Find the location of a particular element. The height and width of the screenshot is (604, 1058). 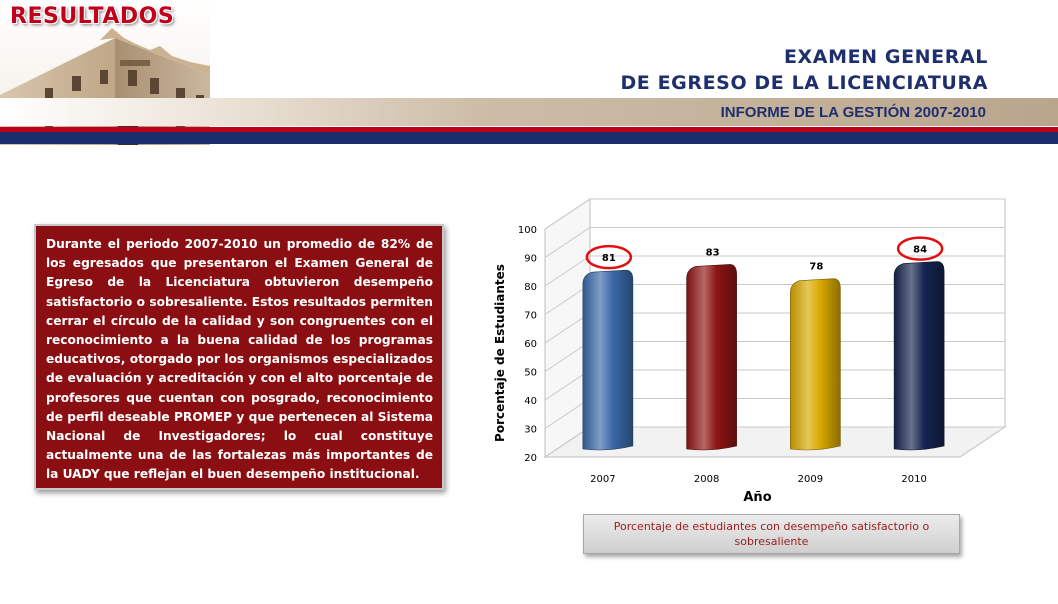

y-tick-label: 70 is located at coordinates (530, 316).